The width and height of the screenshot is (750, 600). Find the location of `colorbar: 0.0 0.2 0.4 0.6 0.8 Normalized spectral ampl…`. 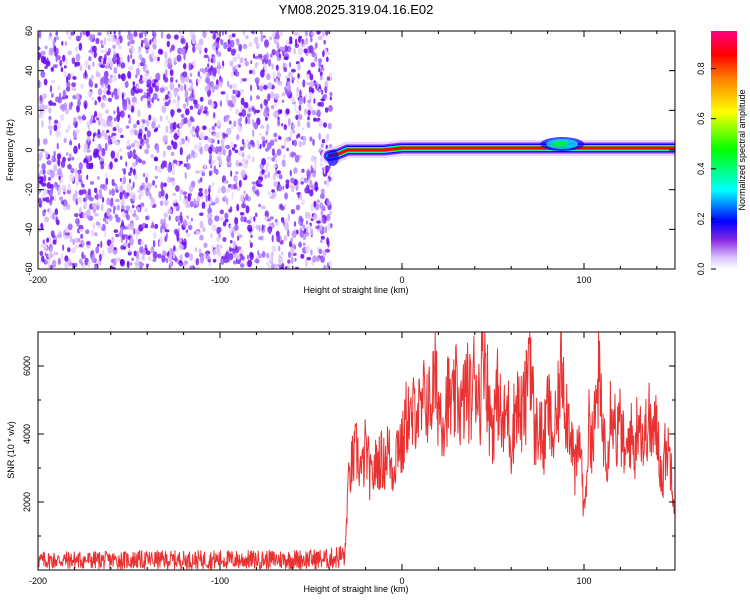

colorbar: 0.0 0.2 0.4 0.6 0.8 Normalized spectral ampl… is located at coordinates (721, 153).